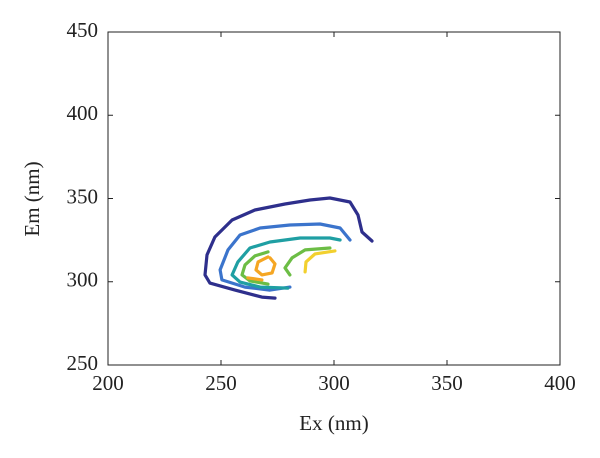 This screenshot has height=458, width=600. Describe the element at coordinates (83, 363) in the screenshot. I see `y-tick-label: 250` at that location.